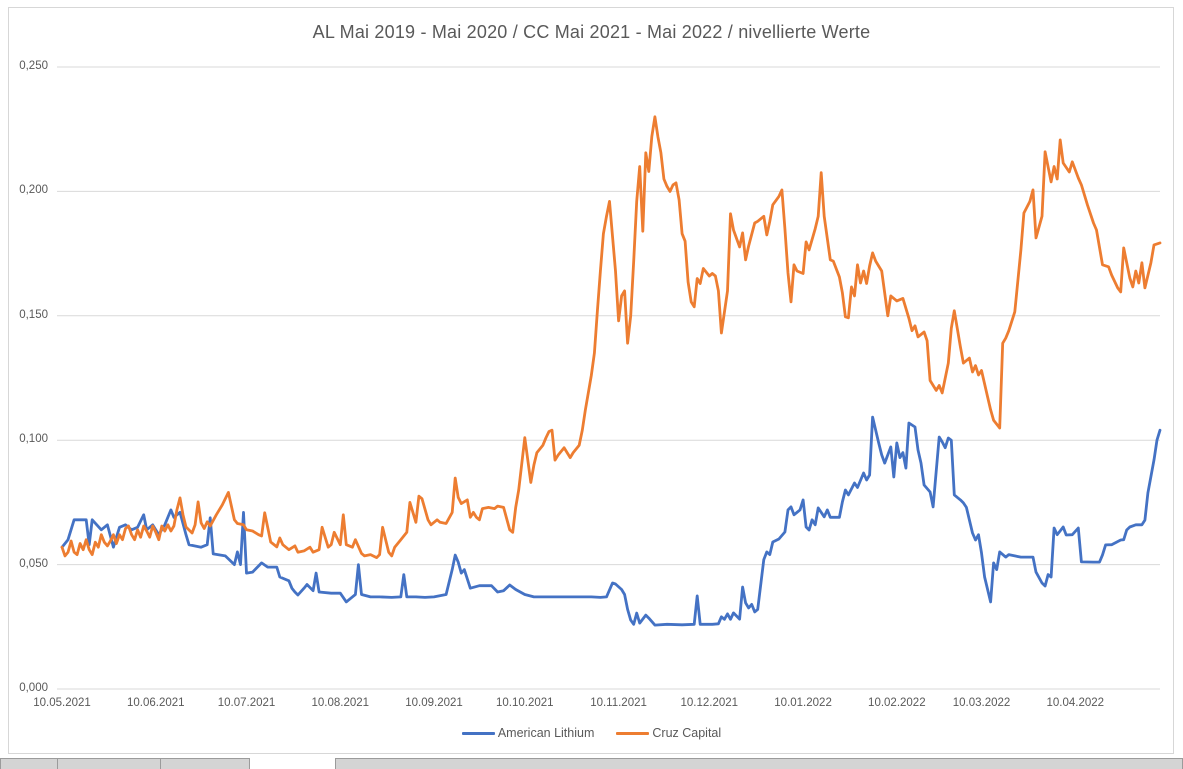 The width and height of the screenshot is (1183, 769). Describe the element at coordinates (340, 703) in the screenshot. I see `x-axis-tick-label: 10.08.2021` at that location.